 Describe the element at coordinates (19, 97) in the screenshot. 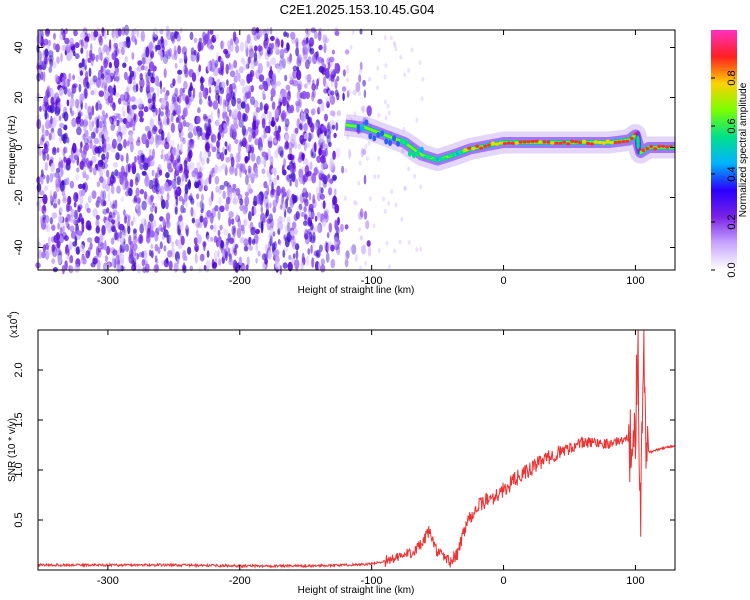

I see `spectrogram-y-tick-label: 20` at that location.